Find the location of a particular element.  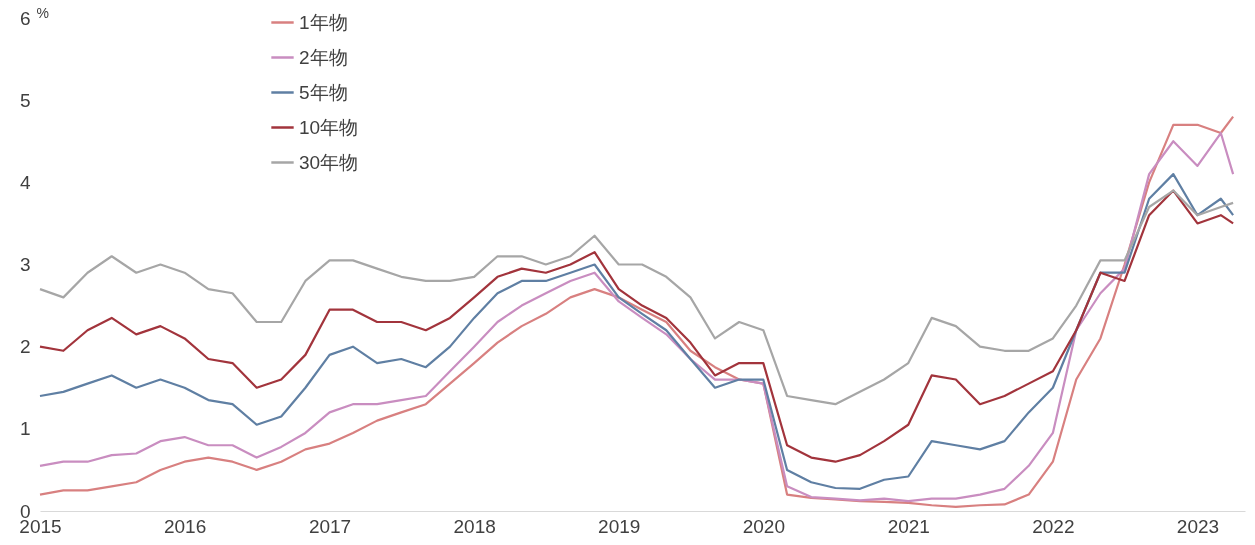

y-tick-label: 4 is located at coordinates (25, 182).